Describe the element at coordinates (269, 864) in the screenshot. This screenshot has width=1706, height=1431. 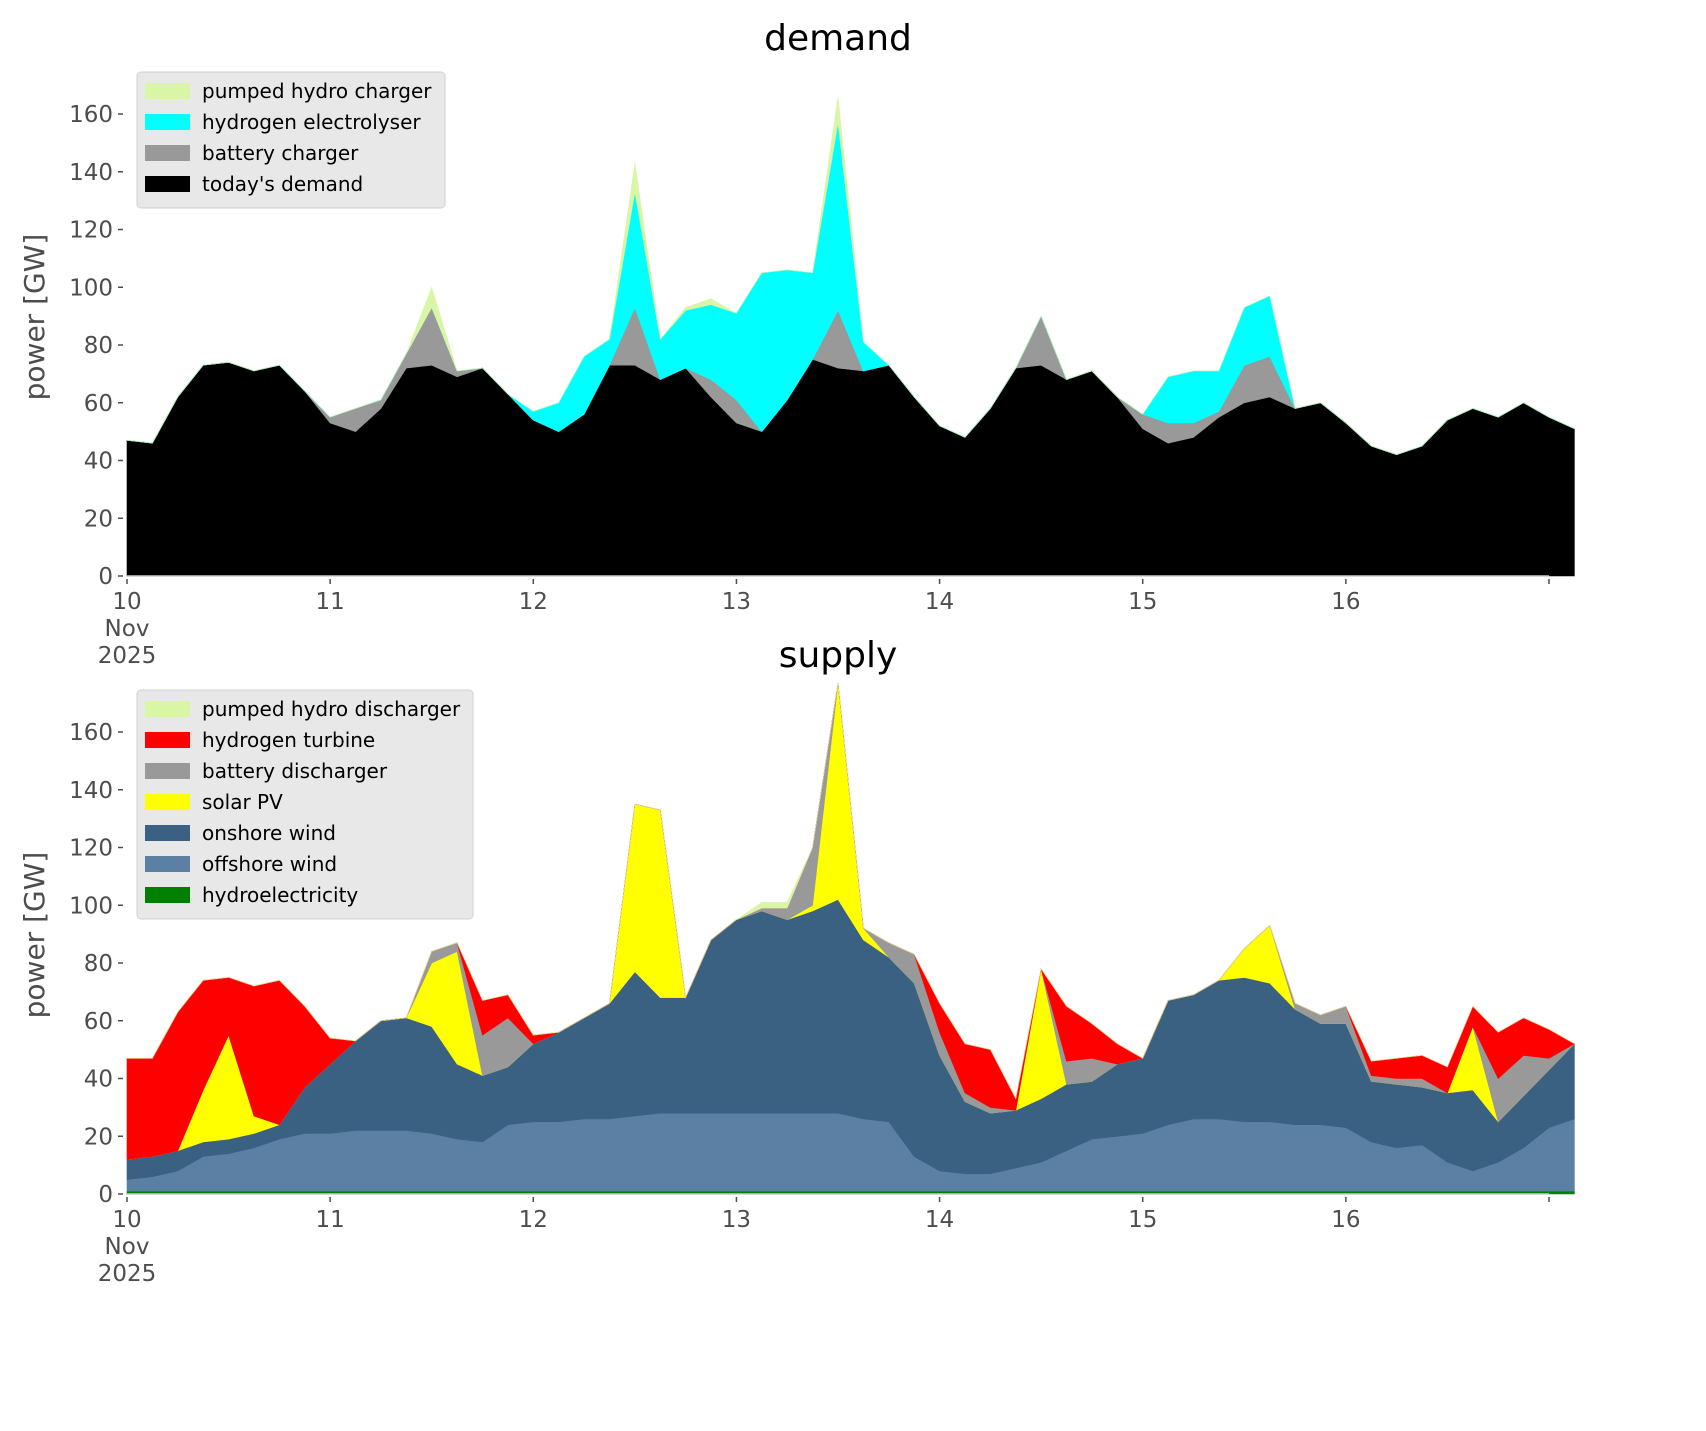
I see `legend-label: offshore wind` at that location.